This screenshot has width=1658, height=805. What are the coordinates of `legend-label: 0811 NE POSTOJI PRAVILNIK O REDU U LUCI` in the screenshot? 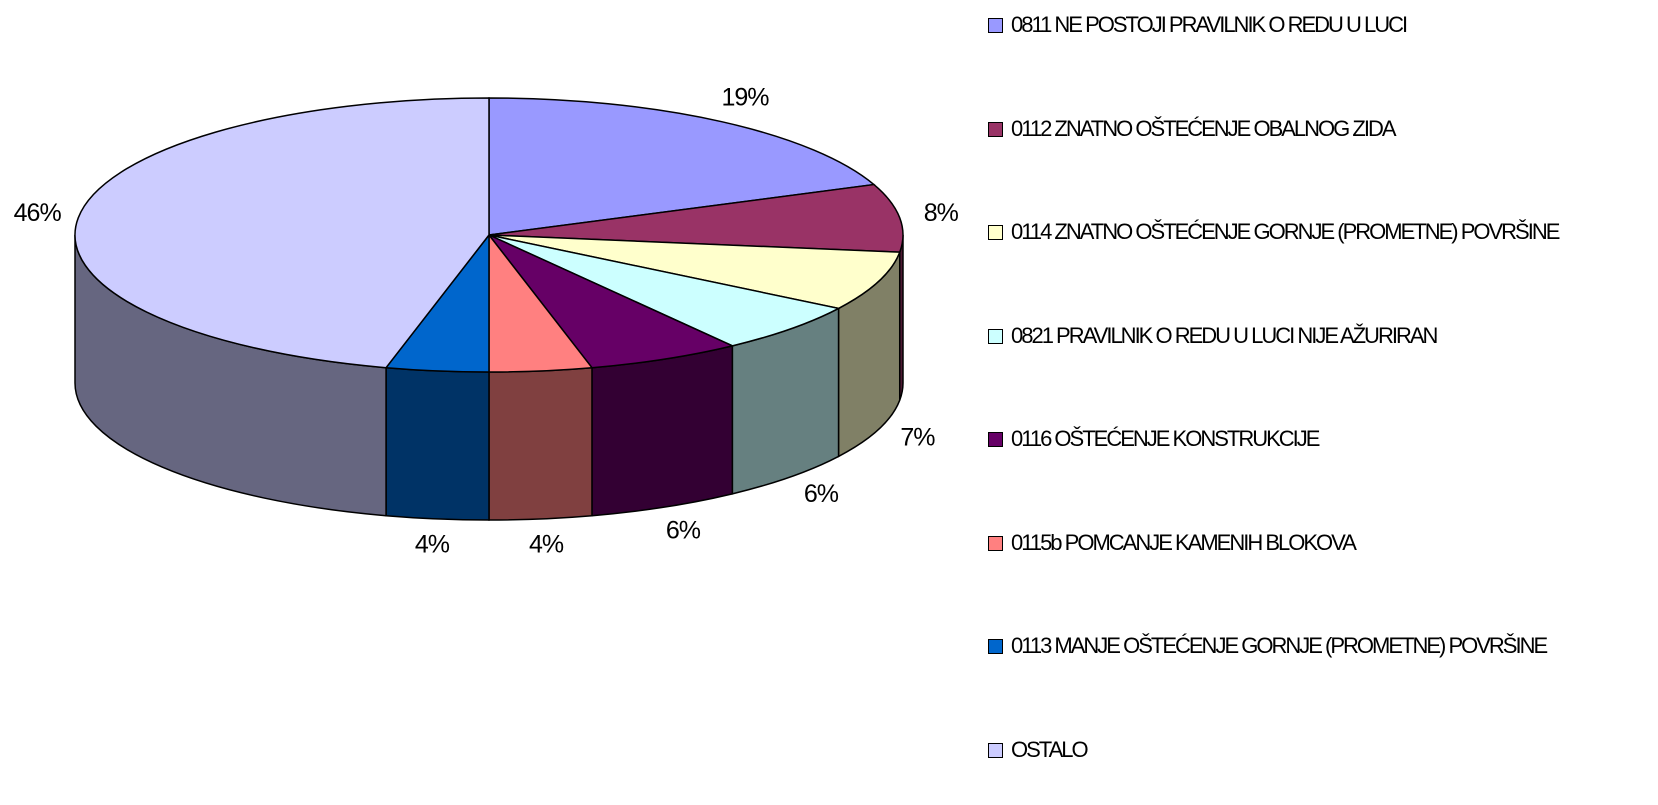 It's located at (1209, 24).